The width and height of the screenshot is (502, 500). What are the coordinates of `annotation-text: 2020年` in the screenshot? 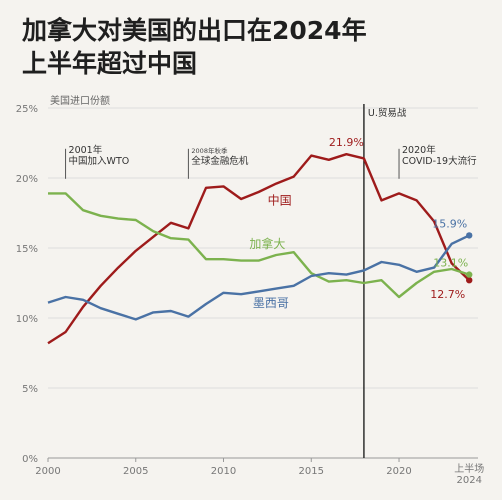 It's located at (419, 150).